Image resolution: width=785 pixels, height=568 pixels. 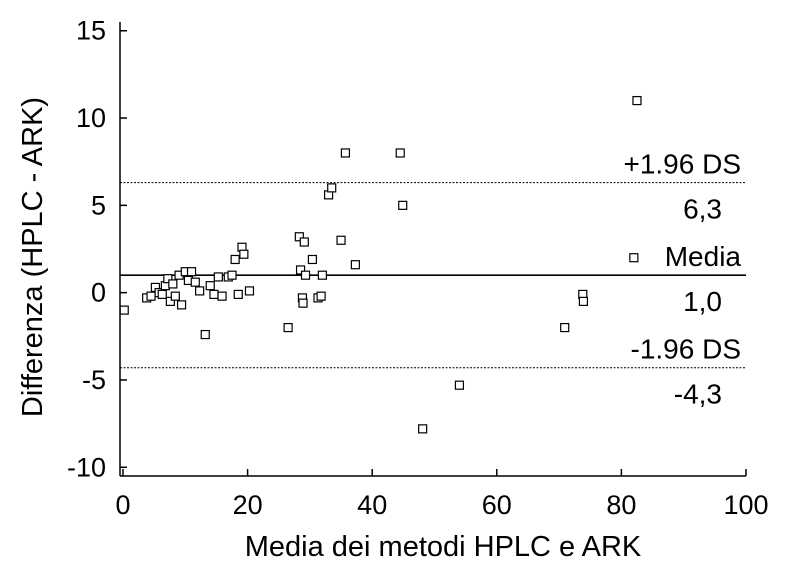 What do you see at coordinates (33, 257) in the screenshot?
I see `y-axis-title: Differenza (HPLC - ARK)` at bounding box center [33, 257].